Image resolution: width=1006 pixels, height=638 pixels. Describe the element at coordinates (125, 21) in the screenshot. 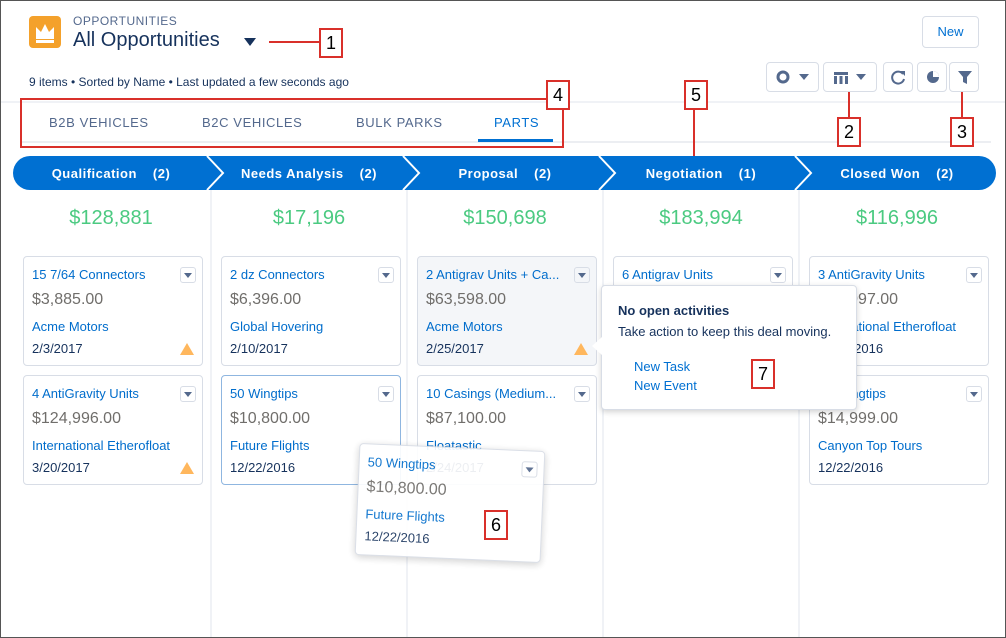

I see `object-label: OPPORTUNITIES` at that location.